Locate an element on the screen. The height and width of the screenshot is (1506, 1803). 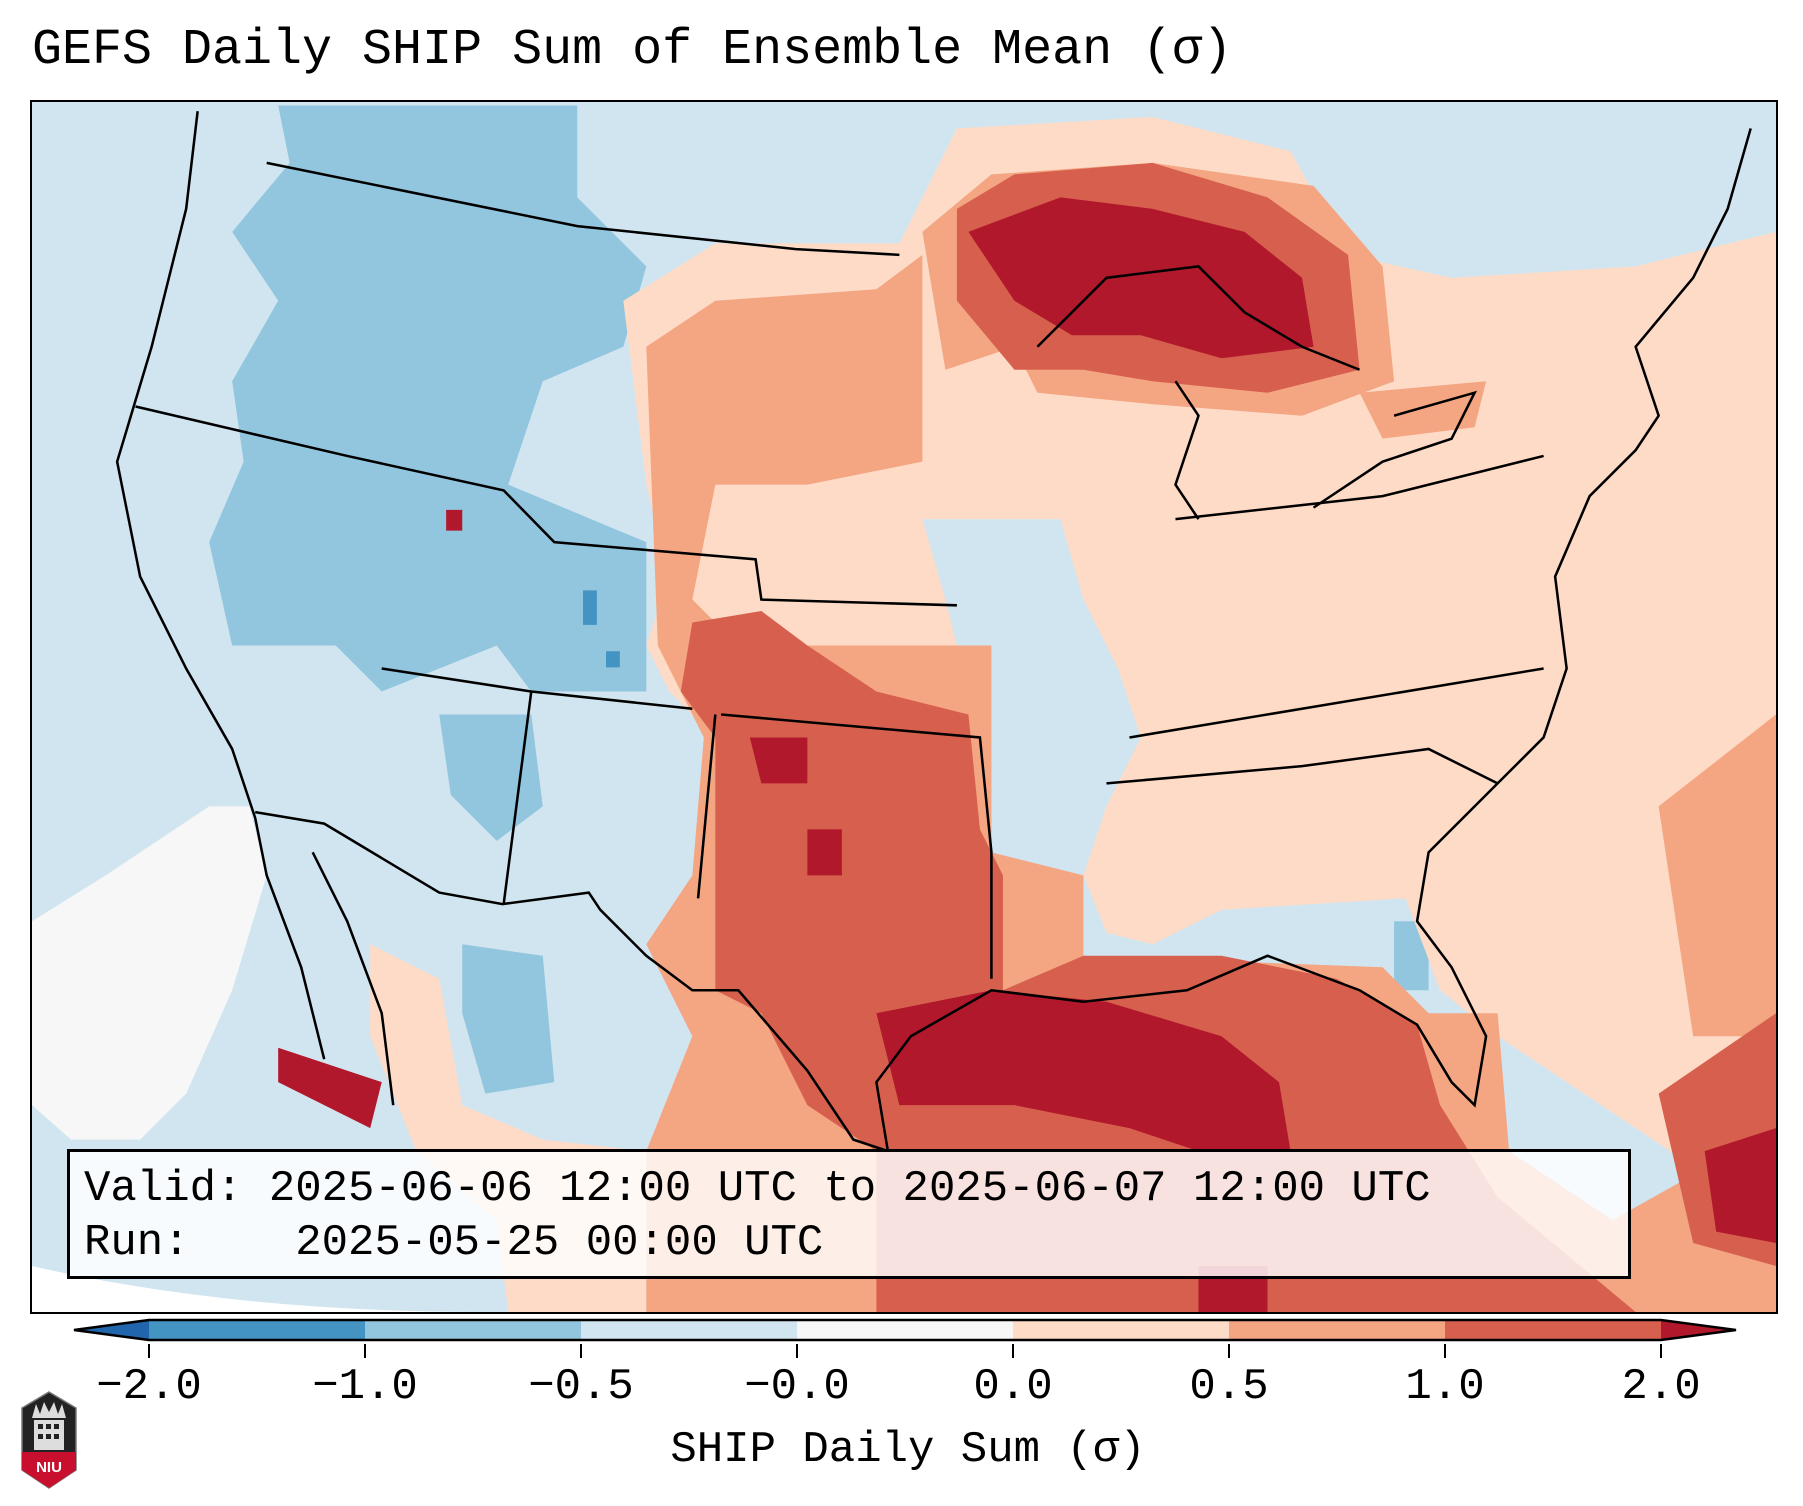
near-zero-region is located at coordinates (149, 973).